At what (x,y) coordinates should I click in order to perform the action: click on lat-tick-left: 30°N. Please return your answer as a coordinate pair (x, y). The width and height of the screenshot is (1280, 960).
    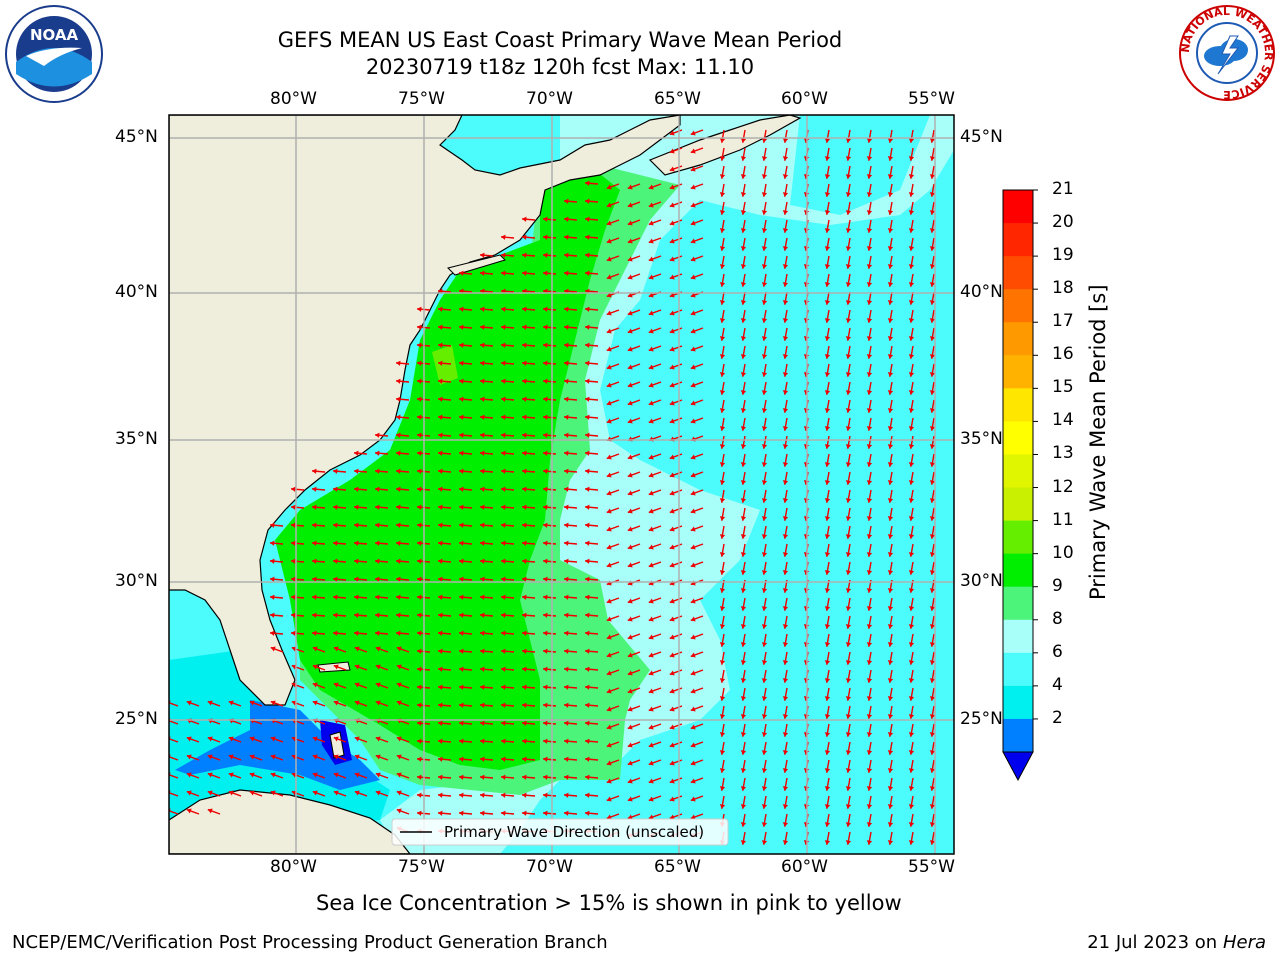
    Looking at the image, I should click on (136, 581).